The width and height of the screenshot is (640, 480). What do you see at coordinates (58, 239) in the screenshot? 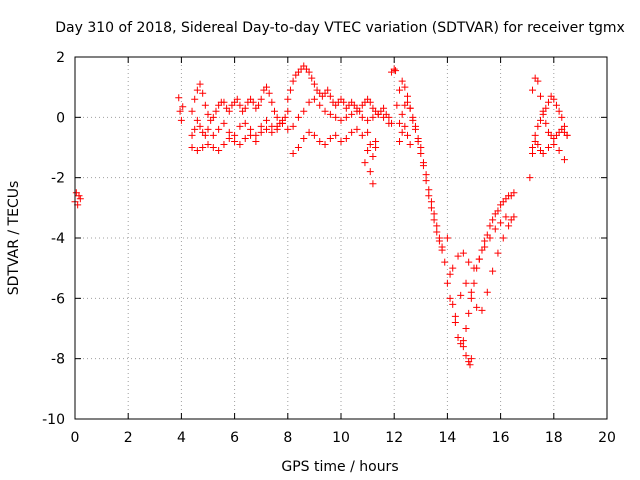
I see `y-tick-label: -4` at bounding box center [58, 239].